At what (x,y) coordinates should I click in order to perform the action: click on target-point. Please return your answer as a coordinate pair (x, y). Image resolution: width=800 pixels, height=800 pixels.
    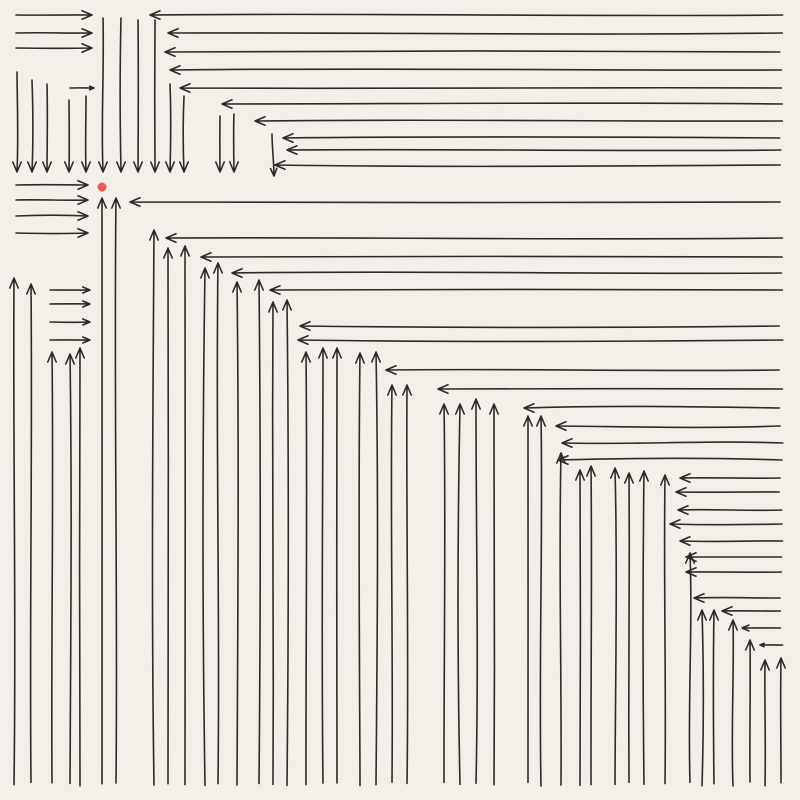
    Looking at the image, I should click on (102, 187).